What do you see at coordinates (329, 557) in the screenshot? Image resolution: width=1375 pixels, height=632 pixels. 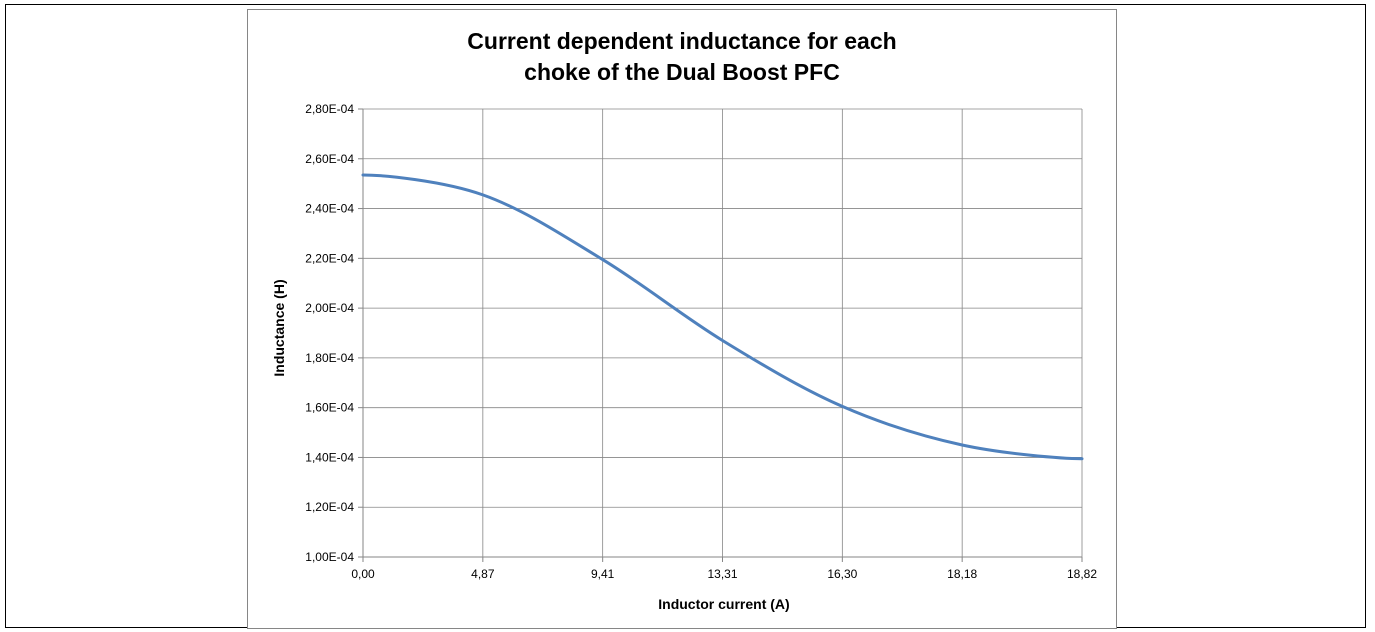 I see `y-tick-label: 1,00E-04` at bounding box center [329, 557].